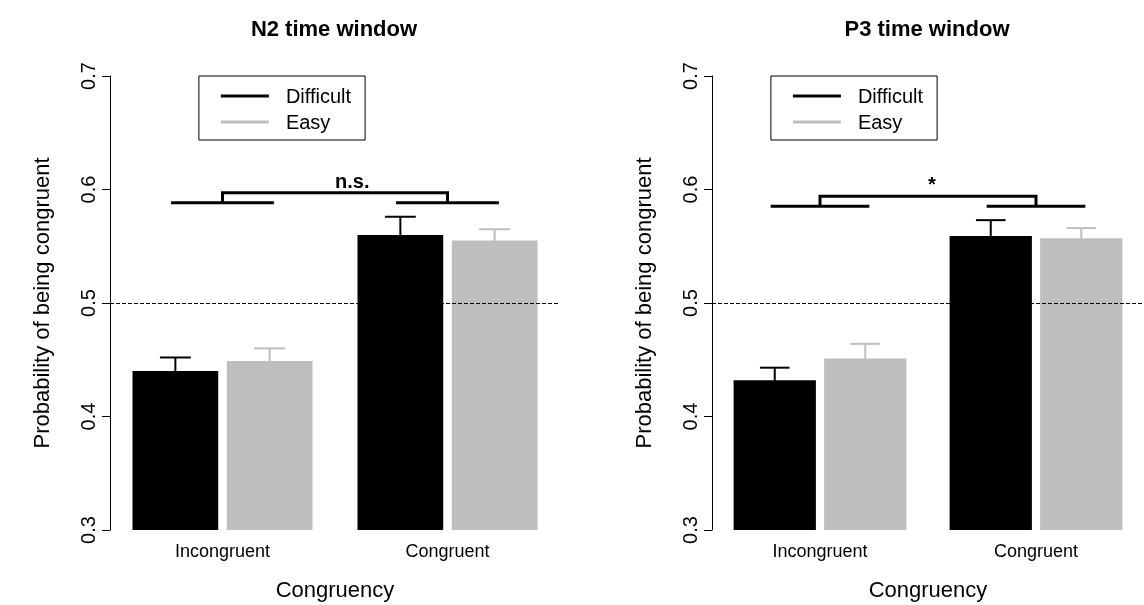  Describe the element at coordinates (931, 184) in the screenshot. I see `annotation: *` at that location.